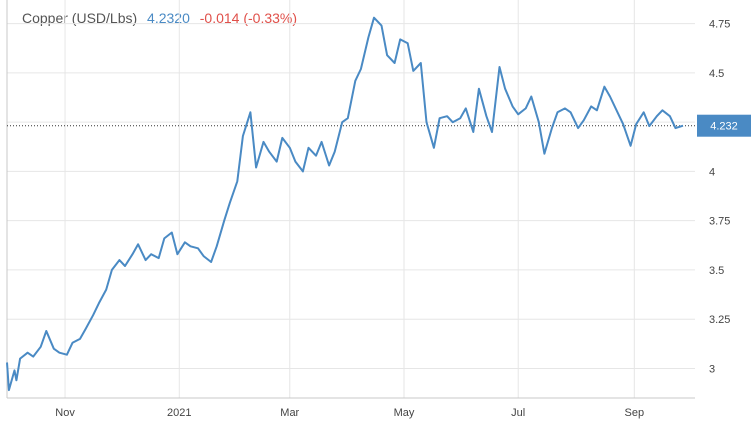 This screenshot has width=754, height=427. Describe the element at coordinates (719, 320) in the screenshot. I see `y-tick-label: 3.25` at that location.